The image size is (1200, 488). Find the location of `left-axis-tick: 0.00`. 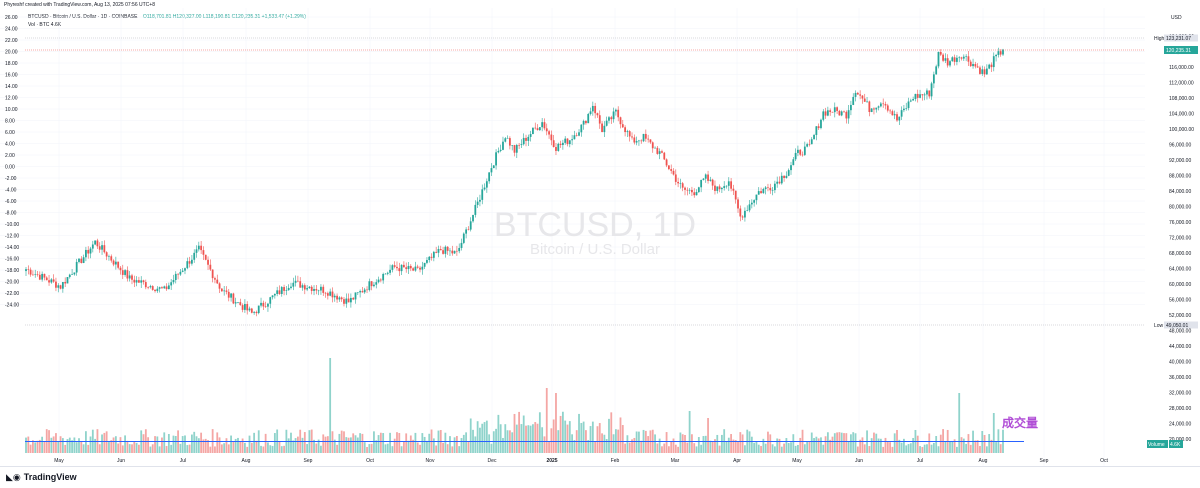

left-axis-tick: 0.00 is located at coordinates (10, 168).